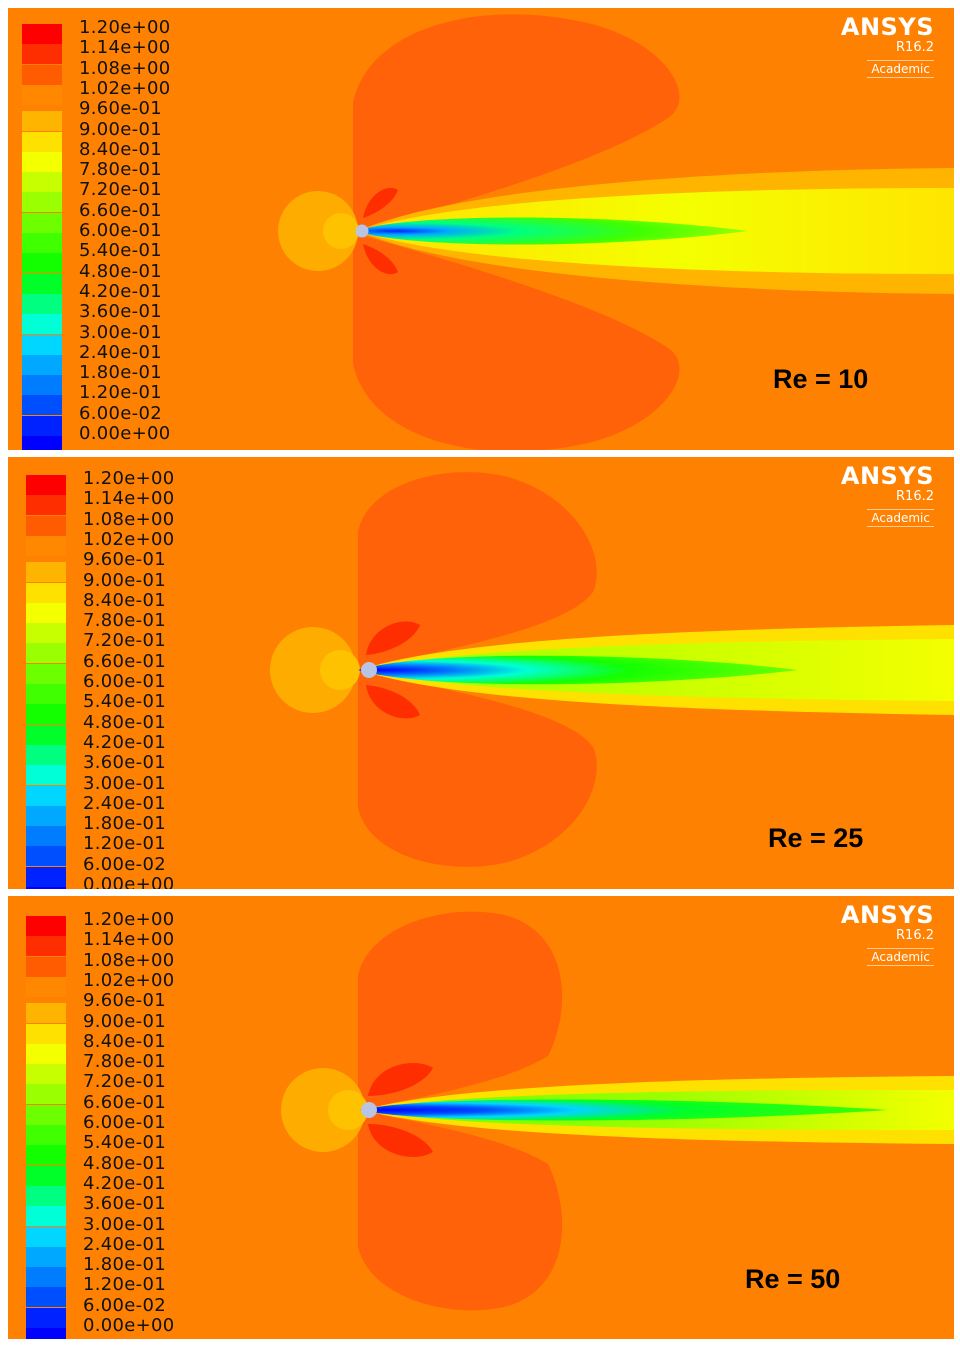 The image size is (960, 1346). I want to click on legend-tick-label: 1.80e-01, so click(124, 824).